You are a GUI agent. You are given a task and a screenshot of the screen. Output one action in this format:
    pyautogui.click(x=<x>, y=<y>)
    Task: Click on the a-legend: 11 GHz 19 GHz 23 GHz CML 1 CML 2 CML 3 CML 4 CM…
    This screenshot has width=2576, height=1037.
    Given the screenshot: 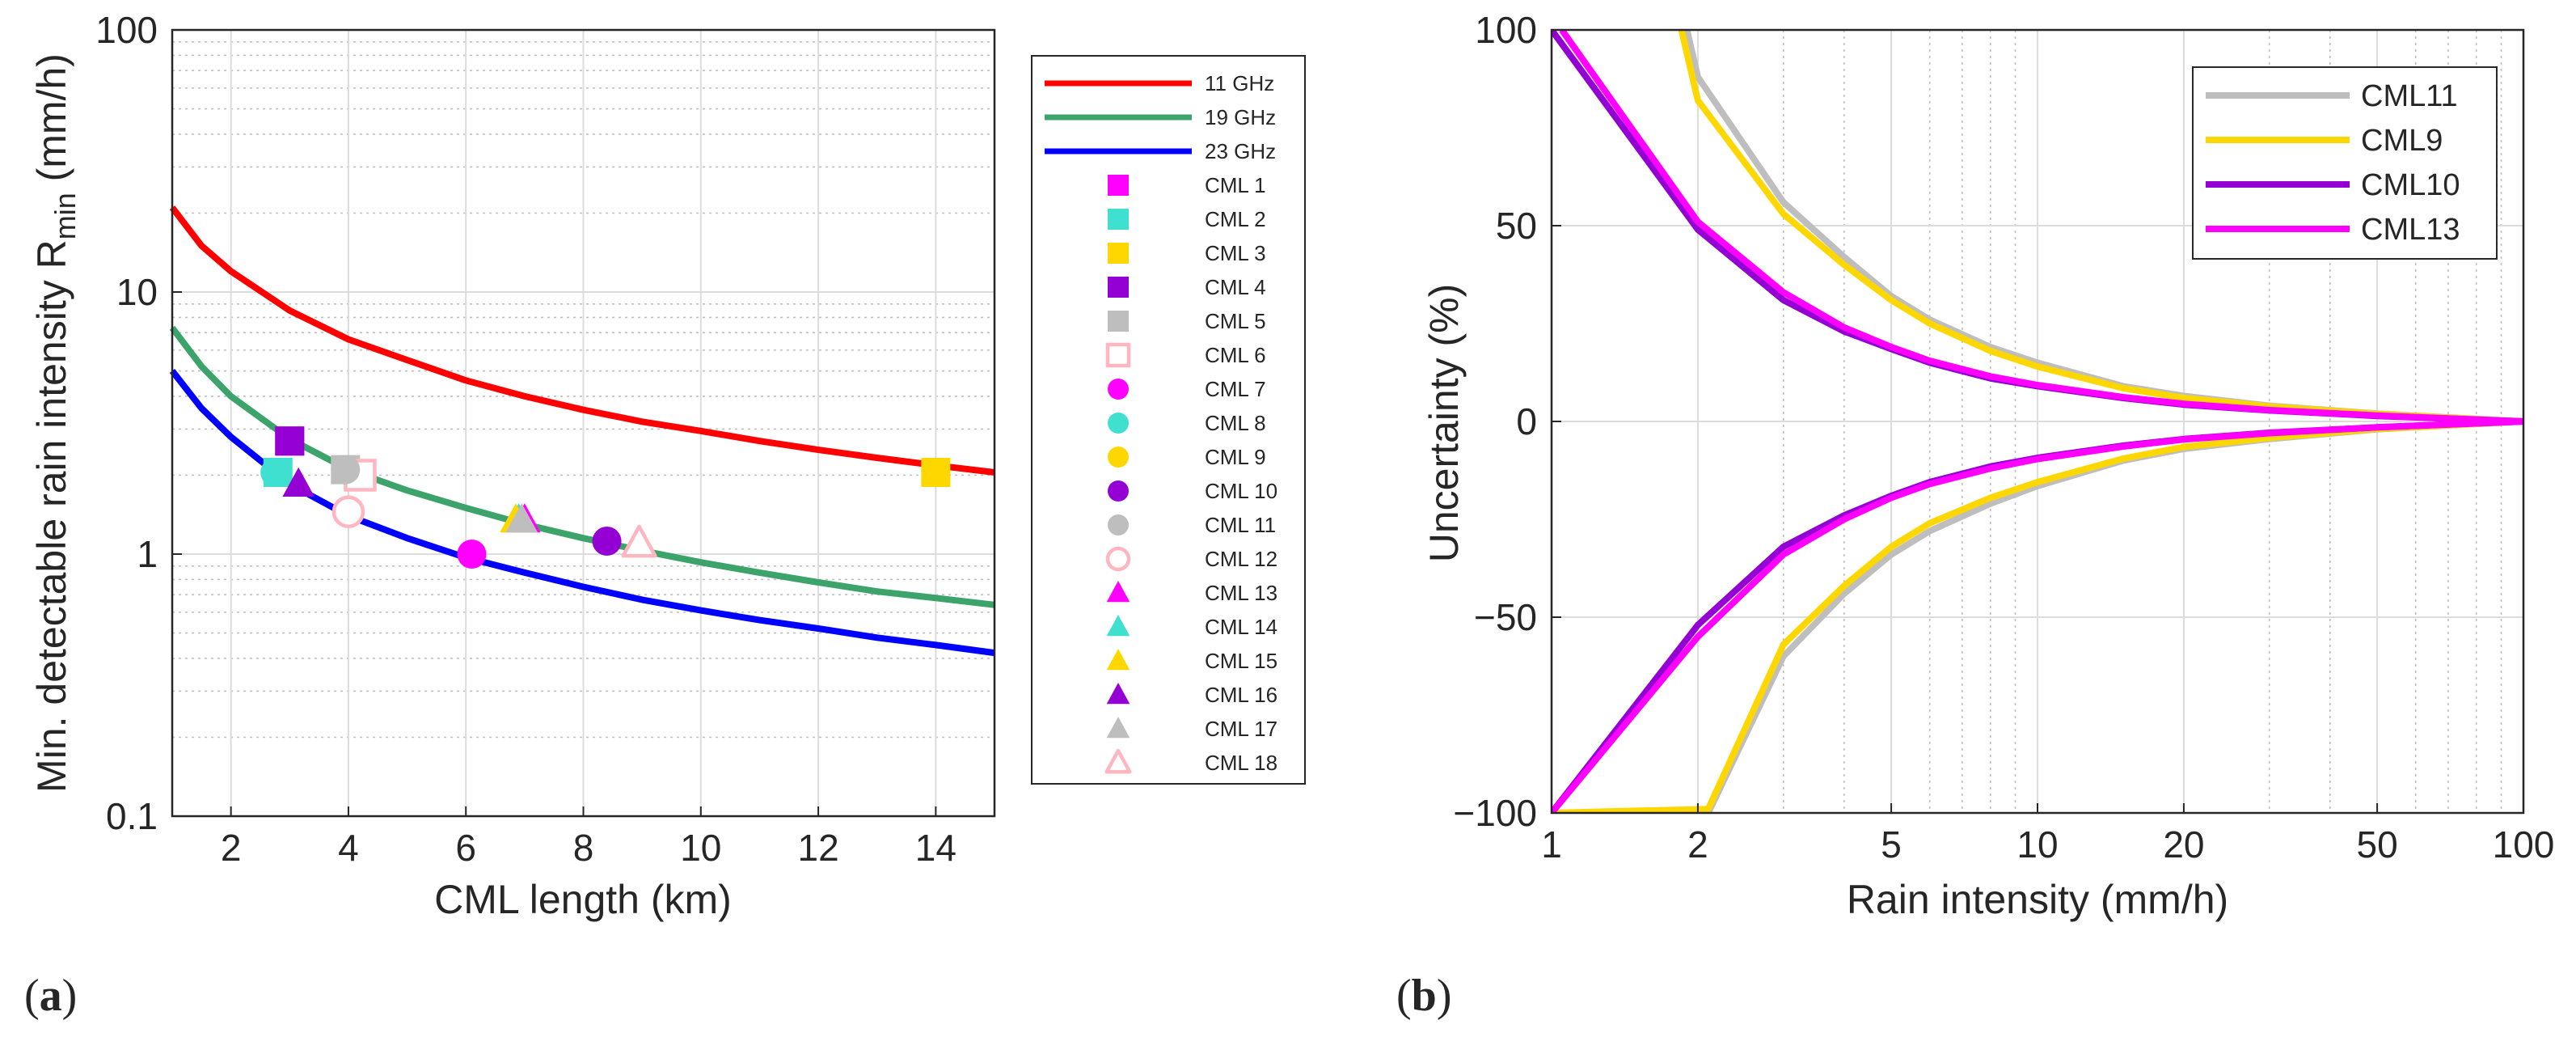 What is the action you would take?
    pyautogui.click(x=1168, y=420)
    